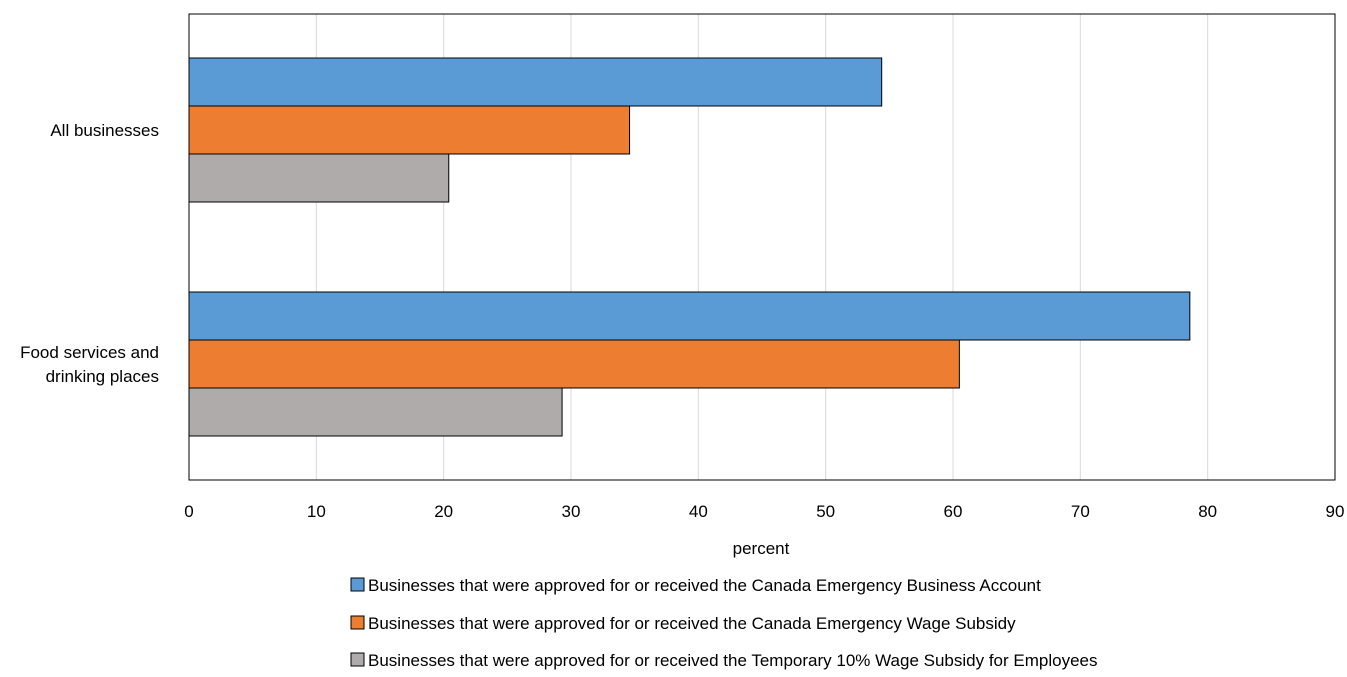 Image resolution: width=1347 pixels, height=677 pixels. Describe the element at coordinates (761, 548) in the screenshot. I see `x-axis-title: percent` at that location.